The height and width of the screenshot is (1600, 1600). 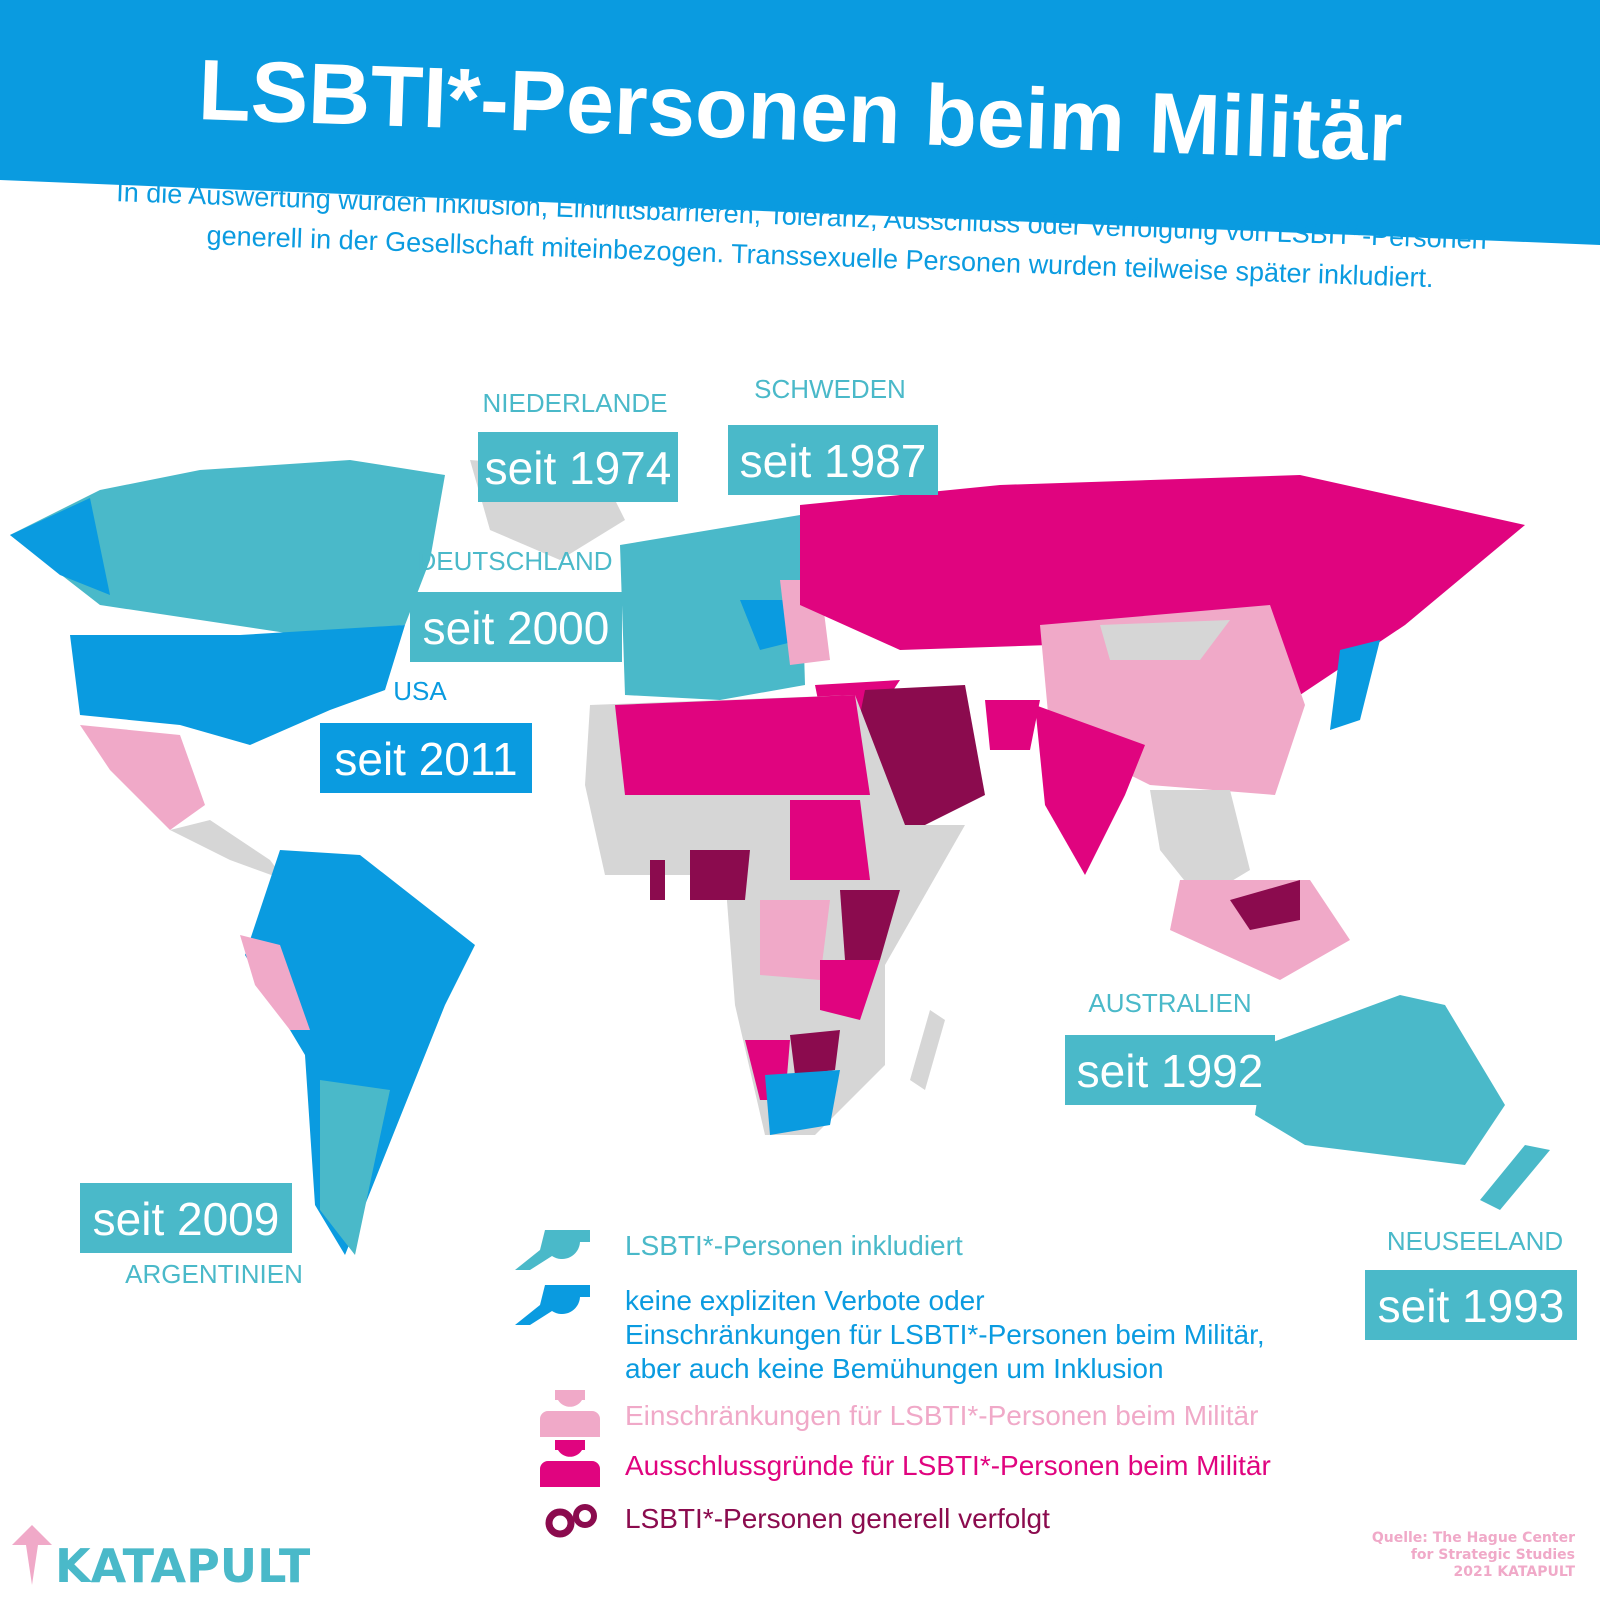 I want to click on callout-year: seit 1992, so click(x=1170, y=1071).